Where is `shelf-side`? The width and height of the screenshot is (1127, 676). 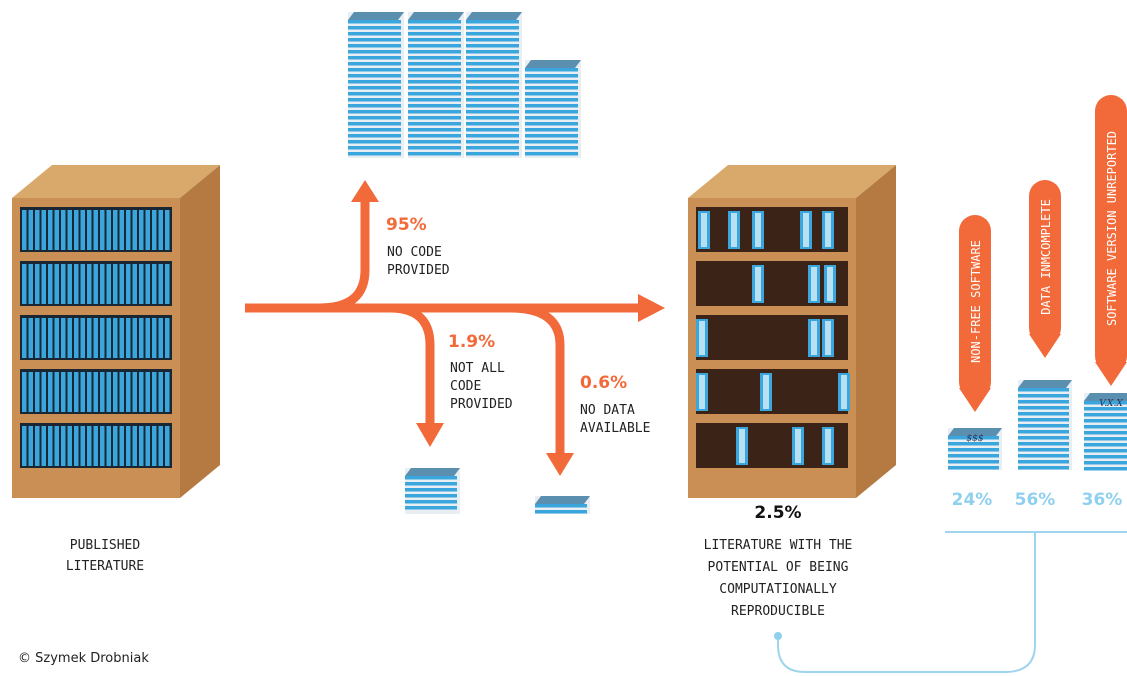 shelf-side is located at coordinates (876, 331).